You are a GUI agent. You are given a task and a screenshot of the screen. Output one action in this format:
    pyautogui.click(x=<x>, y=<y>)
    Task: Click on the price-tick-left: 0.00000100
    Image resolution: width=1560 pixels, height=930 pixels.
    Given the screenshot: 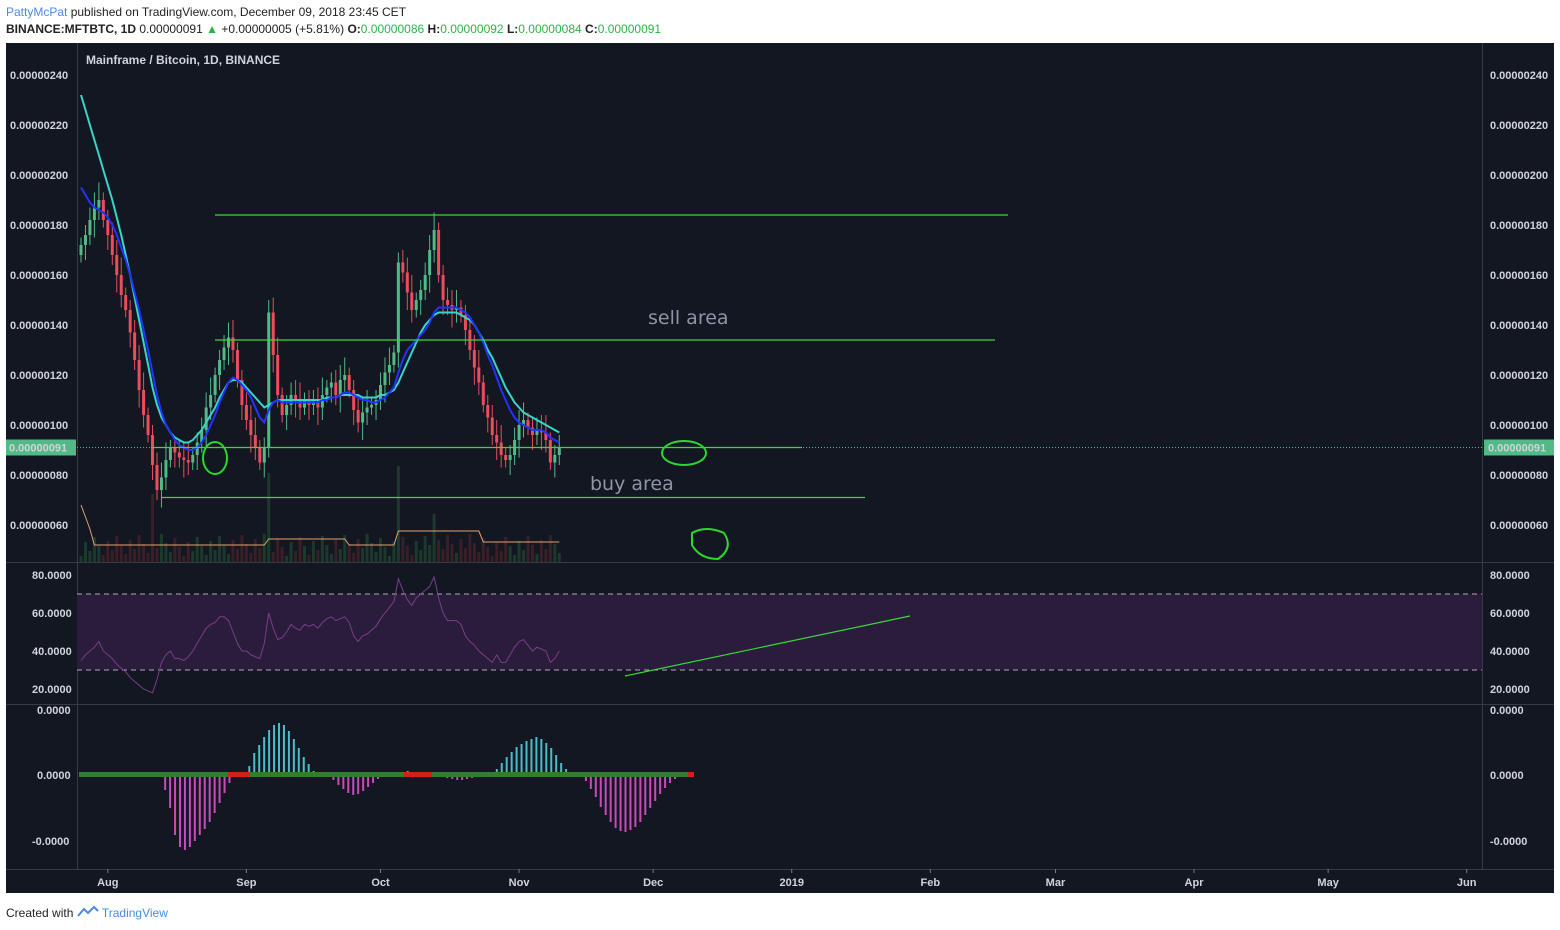 What is the action you would take?
    pyautogui.click(x=39, y=426)
    